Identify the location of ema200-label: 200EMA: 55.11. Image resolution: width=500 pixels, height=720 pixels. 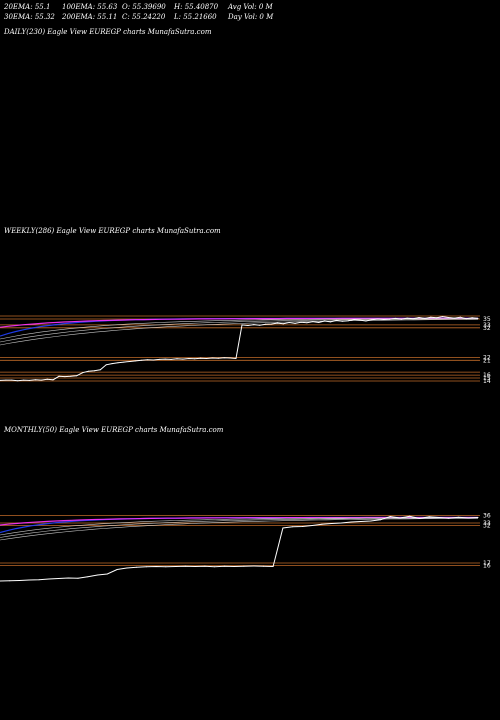
(90, 17).